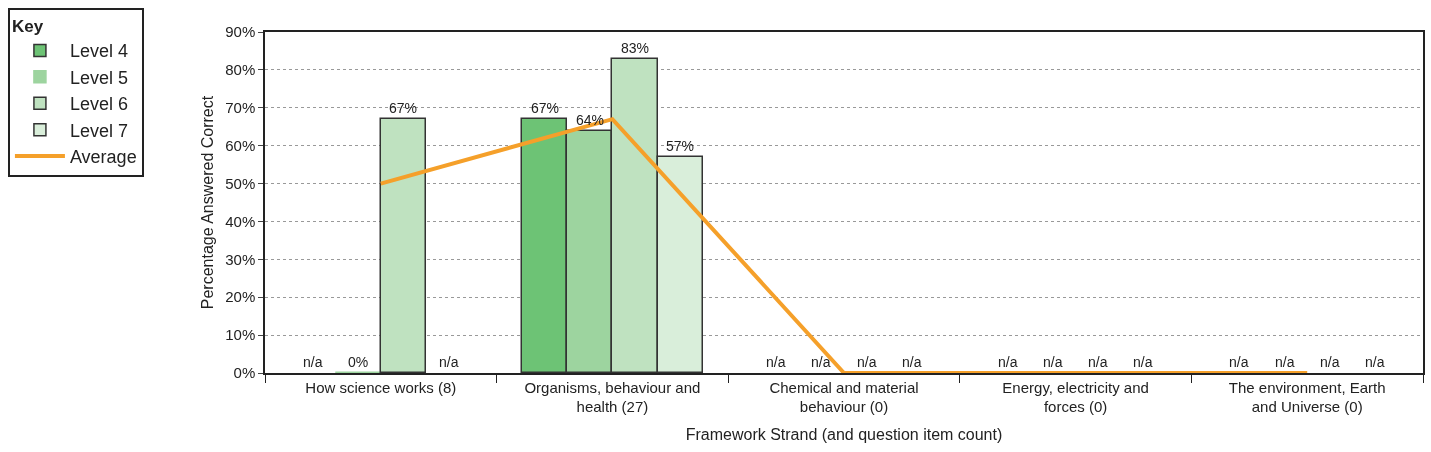 This screenshot has height=452, width=1431. I want to click on x-tick-label: How science works (8), so click(381, 387).